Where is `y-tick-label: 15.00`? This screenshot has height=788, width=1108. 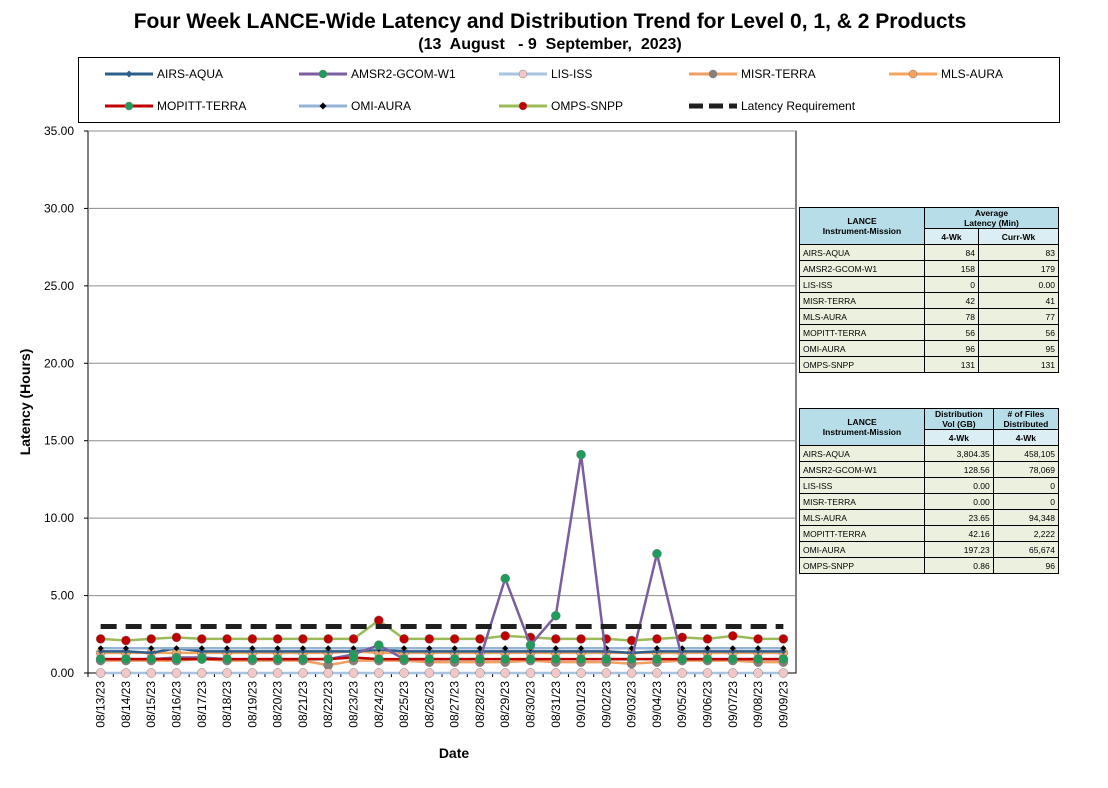
y-tick-label: 15.00 is located at coordinates (59, 441).